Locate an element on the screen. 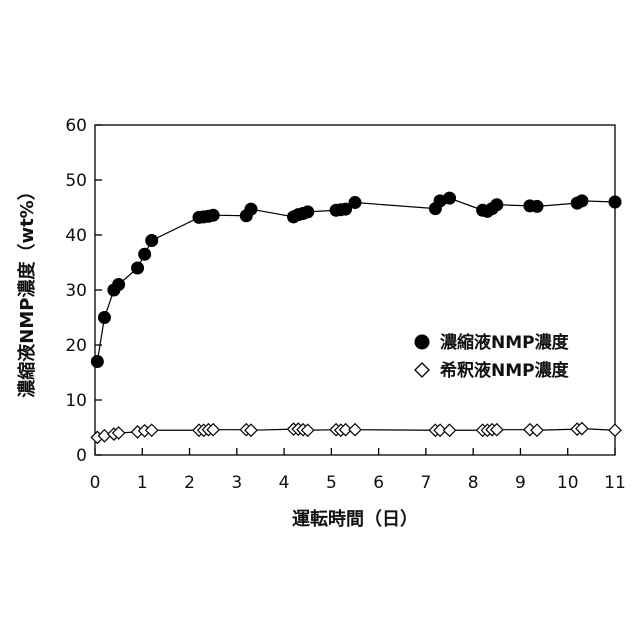  x-tick-label: 7 is located at coordinates (425, 483).